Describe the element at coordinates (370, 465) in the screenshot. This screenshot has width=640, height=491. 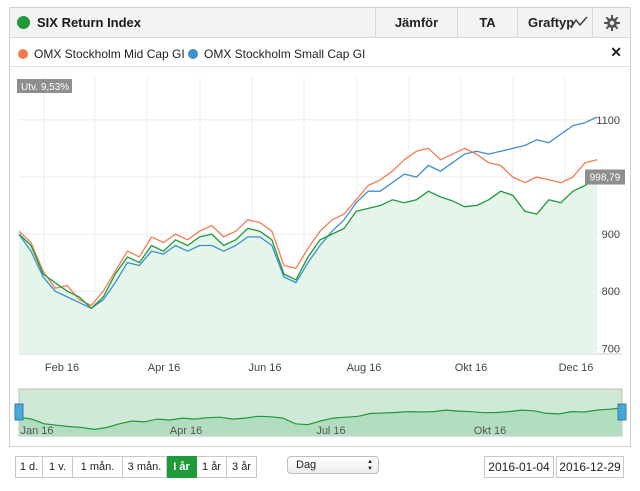
I see `select-arrows-icon: ▲ ▼` at that location.